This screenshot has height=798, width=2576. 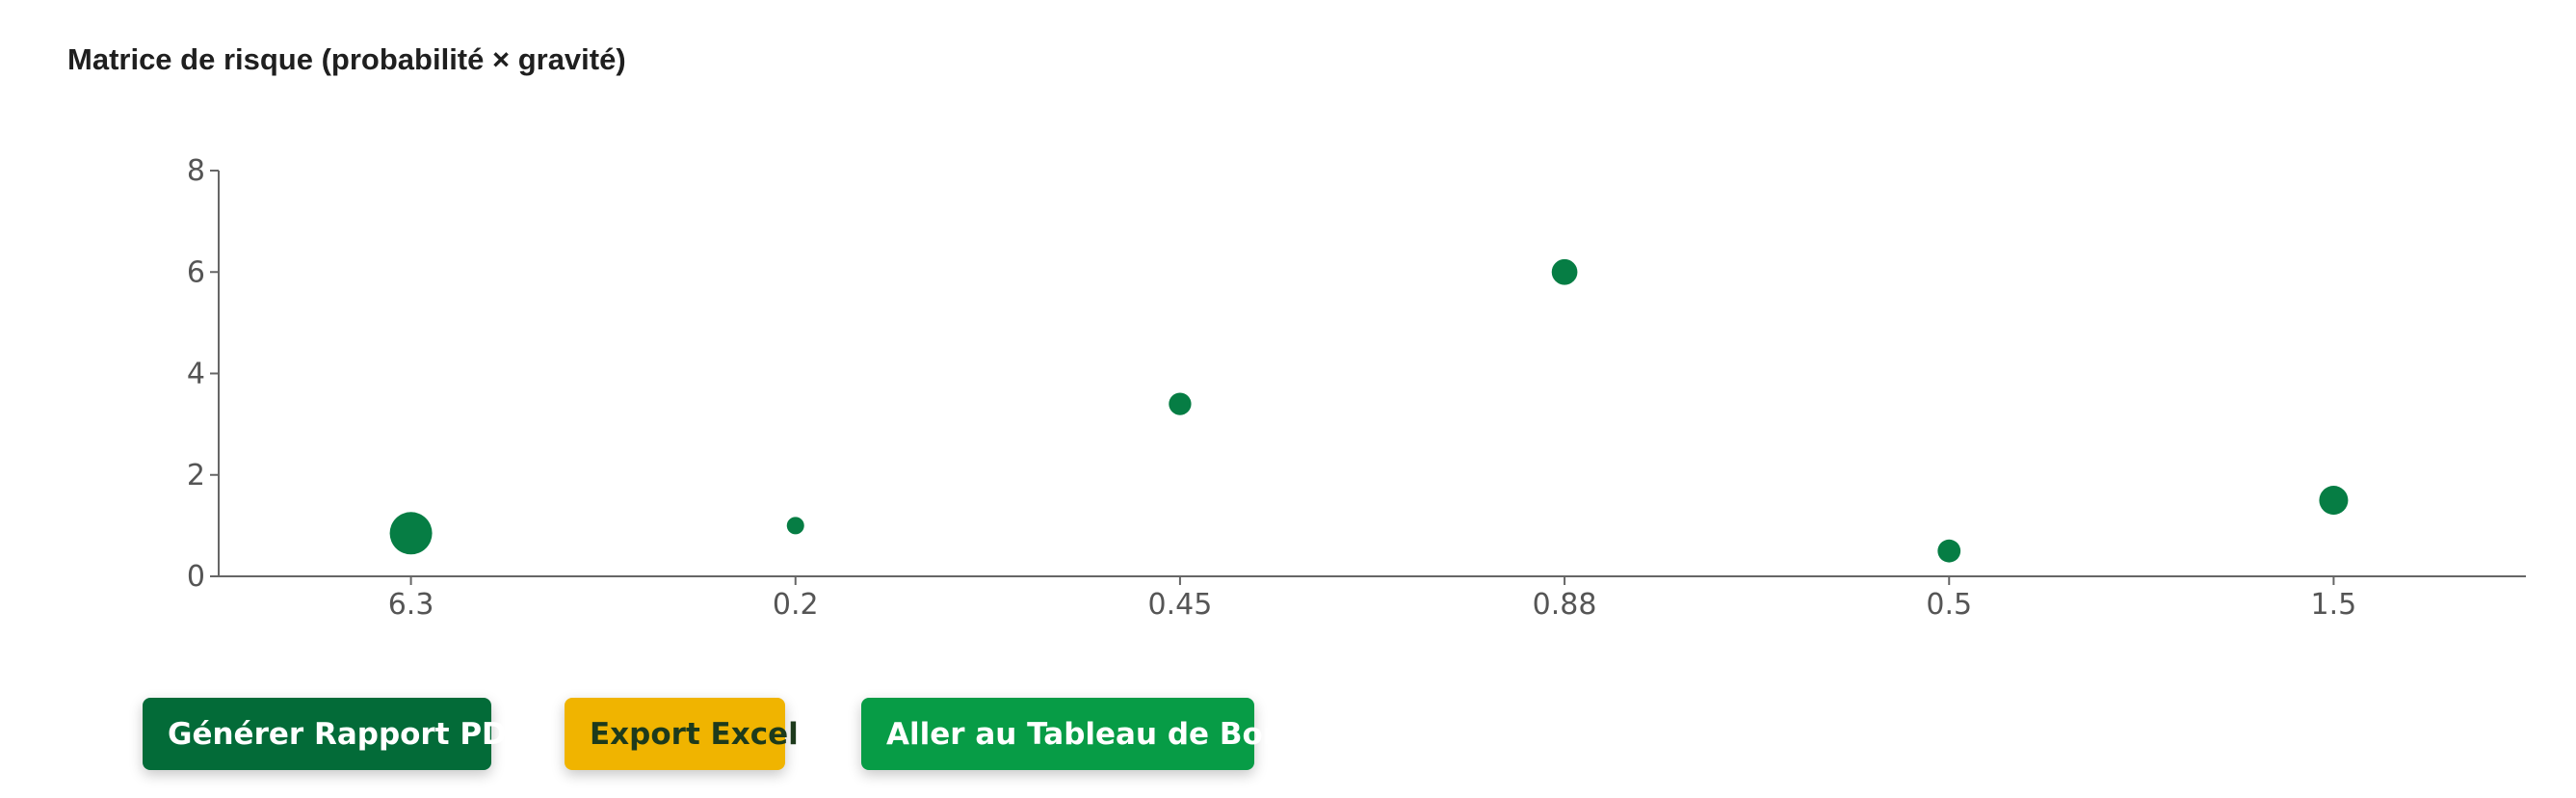 I want to click on y-tick-label: 4, so click(x=196, y=374).